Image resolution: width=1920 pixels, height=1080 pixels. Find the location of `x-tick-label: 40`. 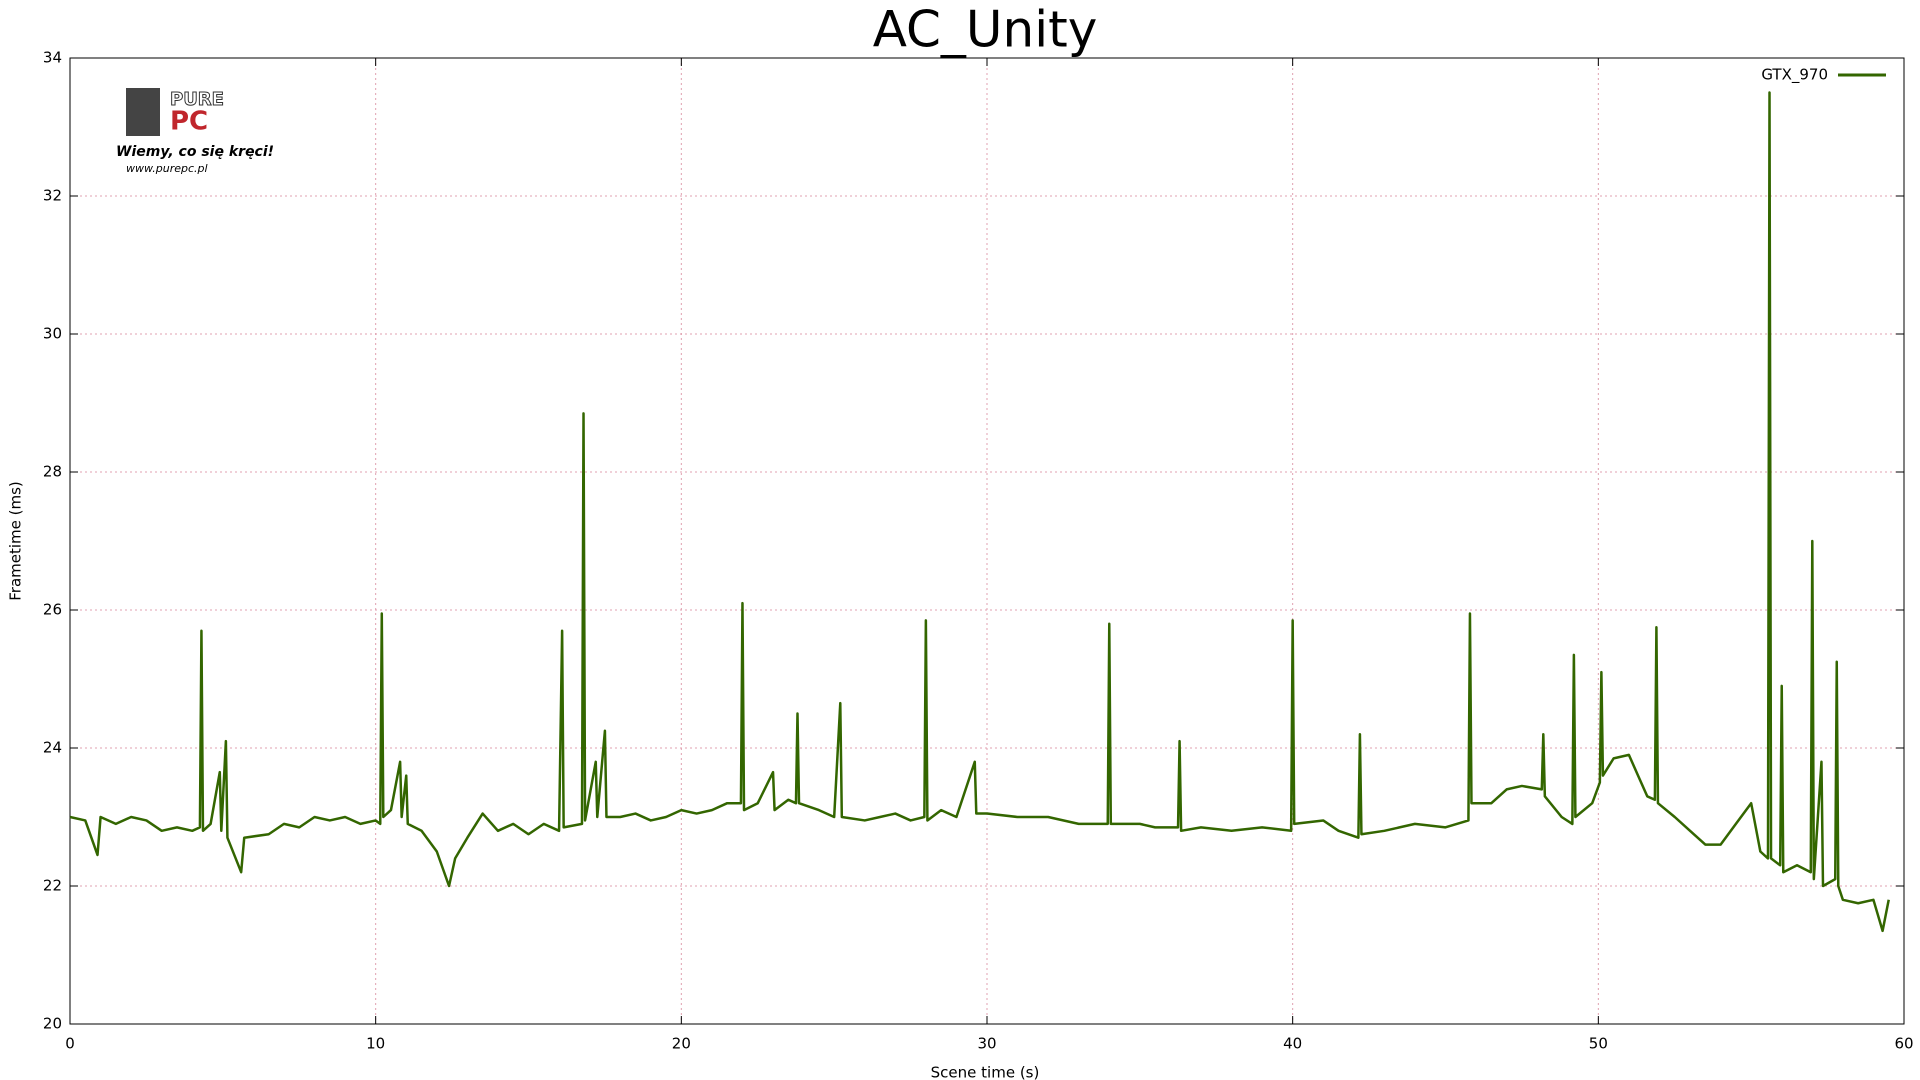

x-tick-label: 40 is located at coordinates (1292, 1044).